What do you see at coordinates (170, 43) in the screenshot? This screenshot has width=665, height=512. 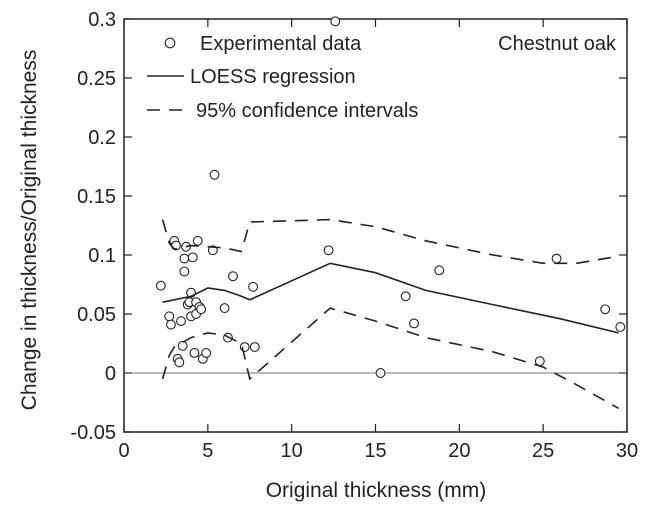 I see `legend-marker-experimental` at bounding box center [170, 43].